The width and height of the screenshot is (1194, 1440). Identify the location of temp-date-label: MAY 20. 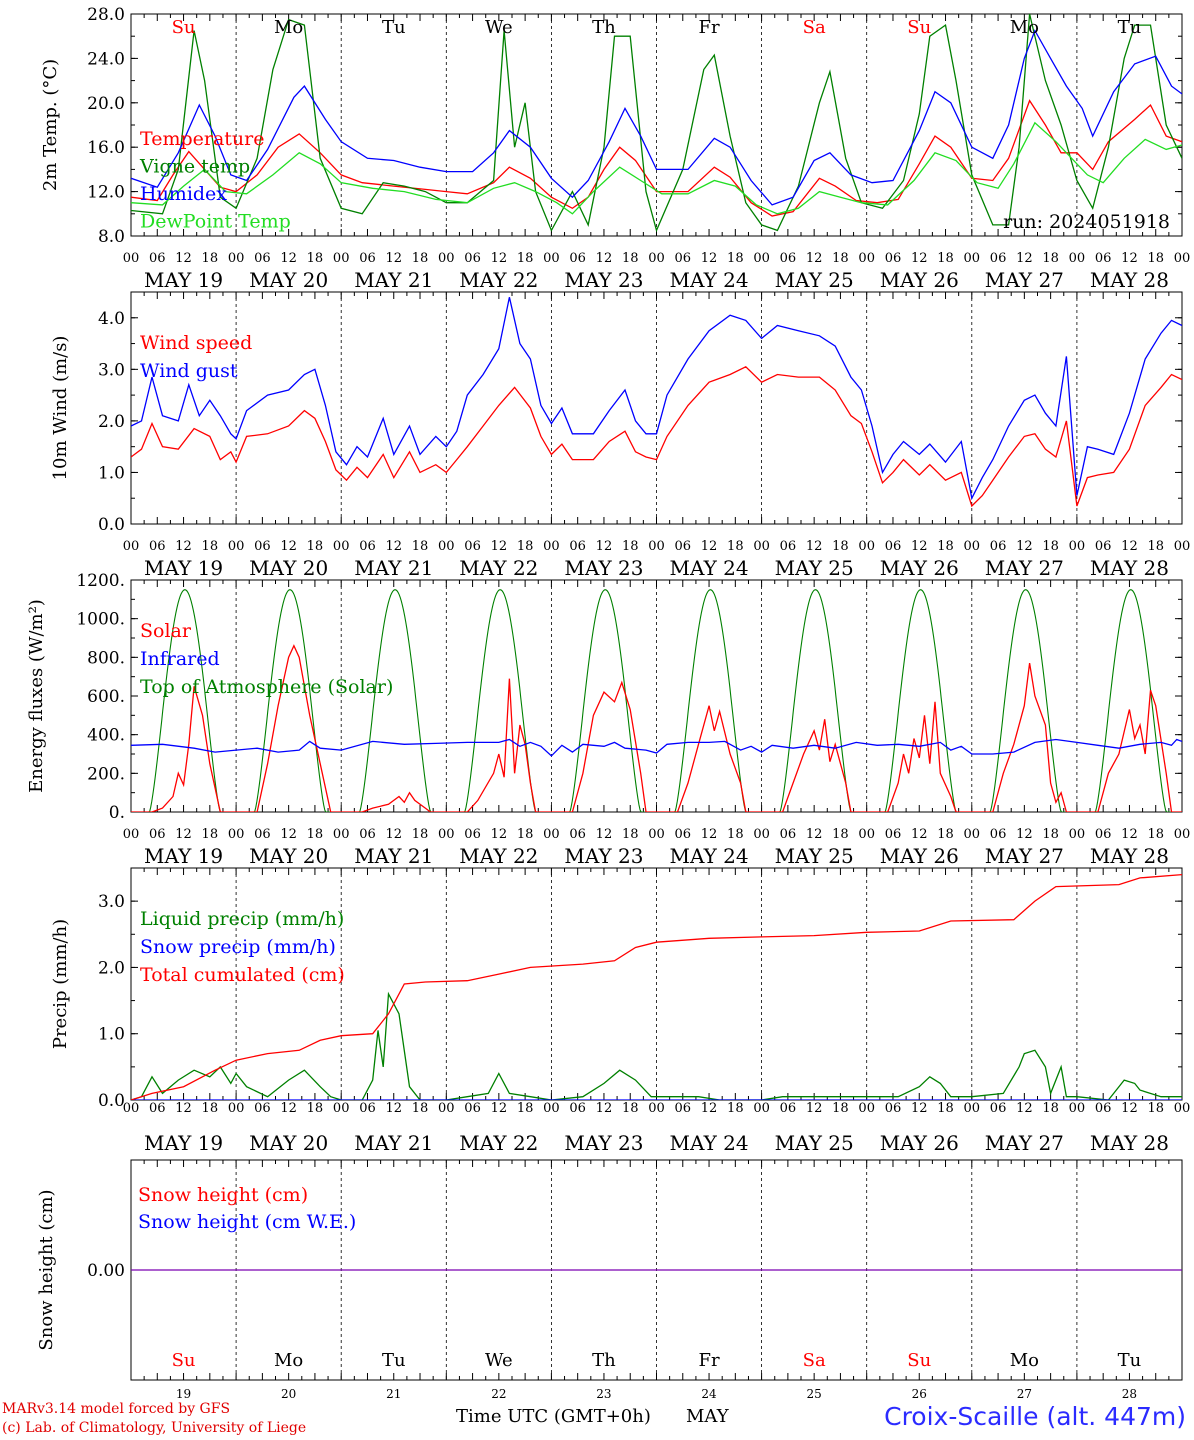
(288, 280).